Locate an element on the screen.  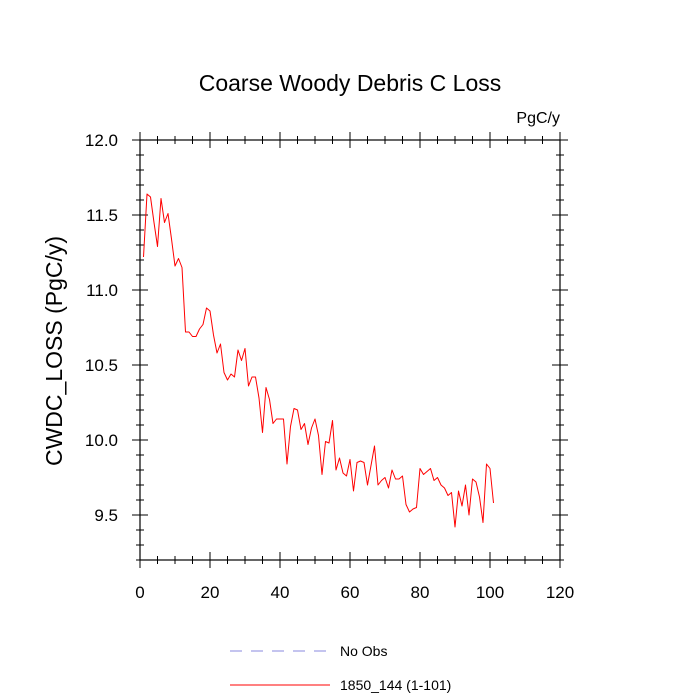
x-tick-labels: 0 20 40 60 80 100 120 is located at coordinates (354, 592).